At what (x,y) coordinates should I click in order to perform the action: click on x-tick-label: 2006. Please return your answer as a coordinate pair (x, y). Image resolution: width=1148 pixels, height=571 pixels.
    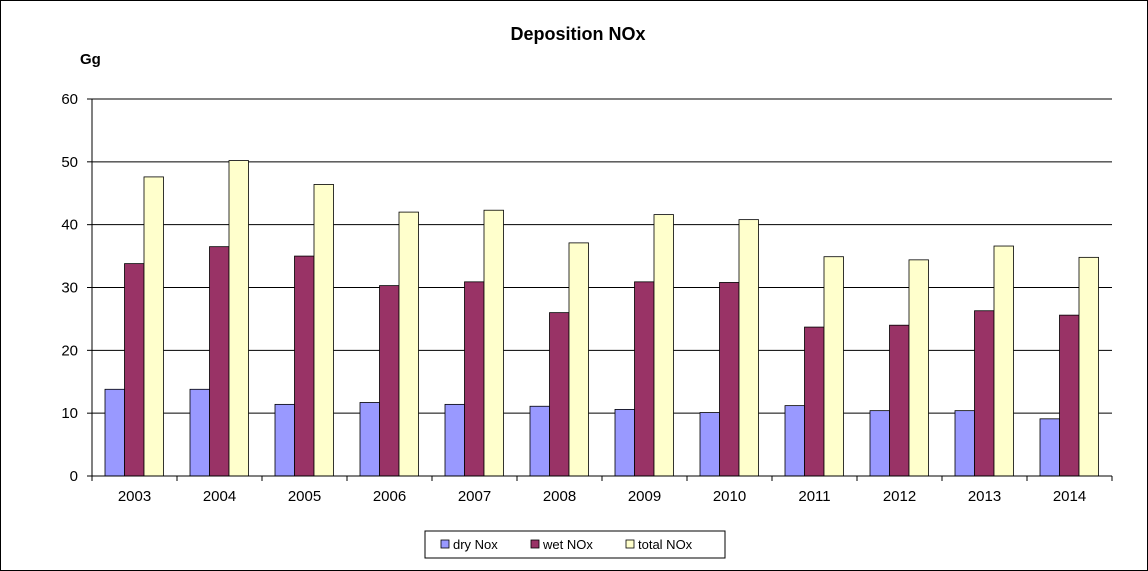
    Looking at the image, I should click on (389, 496).